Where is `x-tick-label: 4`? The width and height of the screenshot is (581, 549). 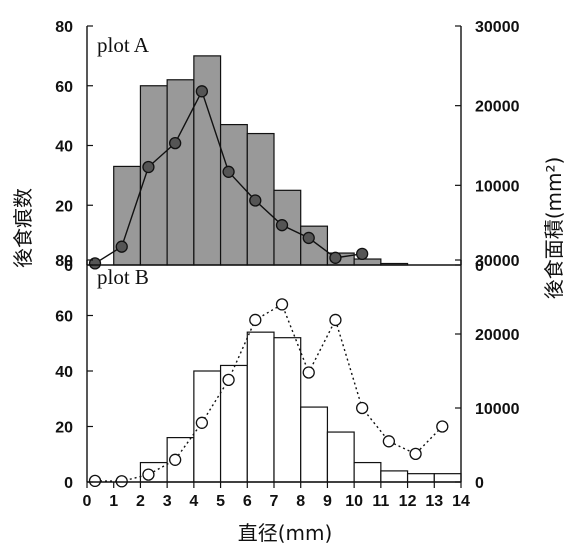
x-tick-label: 4 is located at coordinates (193, 501).